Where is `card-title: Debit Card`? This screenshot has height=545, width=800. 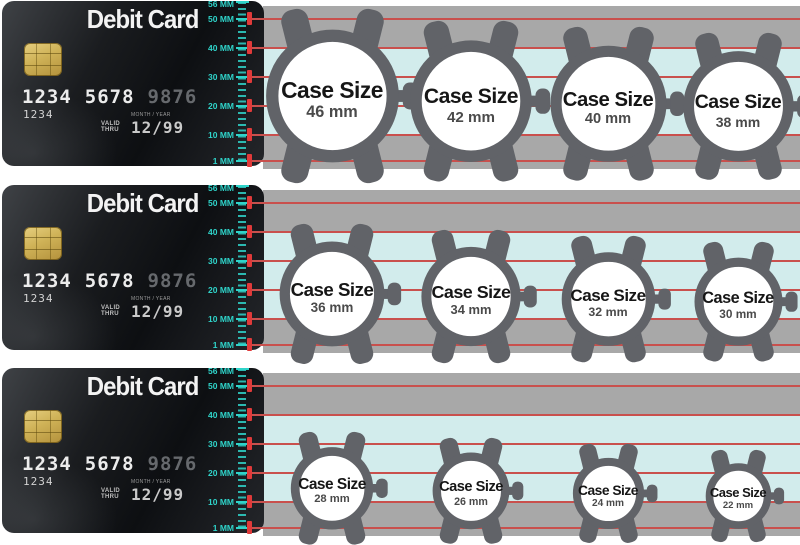
card-title: Debit Card is located at coordinates (142, 203).